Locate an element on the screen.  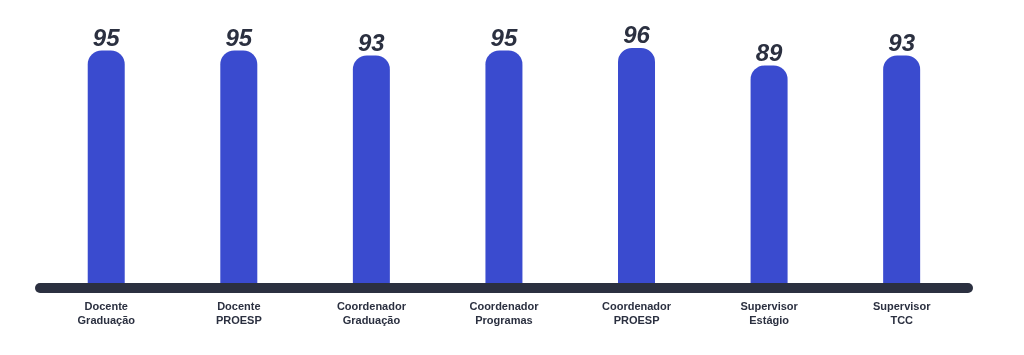
x-tick-label: Coordenador Programas is located at coordinates (504, 313).